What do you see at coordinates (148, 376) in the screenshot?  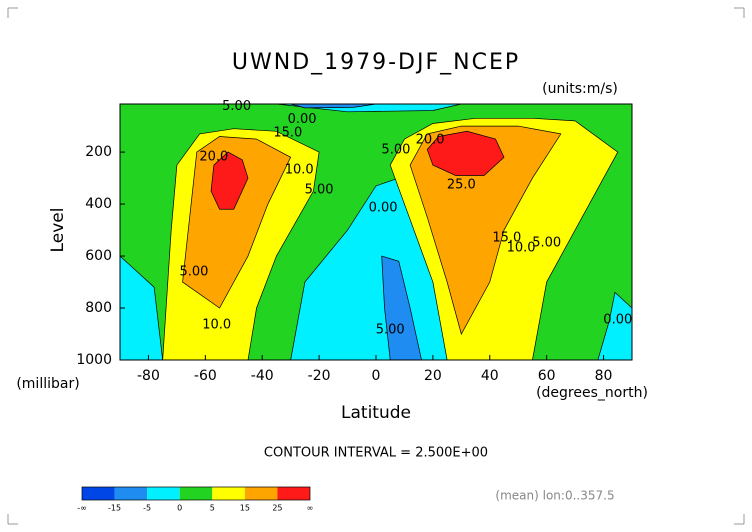 I see `x-tick-label: -80` at bounding box center [148, 376].